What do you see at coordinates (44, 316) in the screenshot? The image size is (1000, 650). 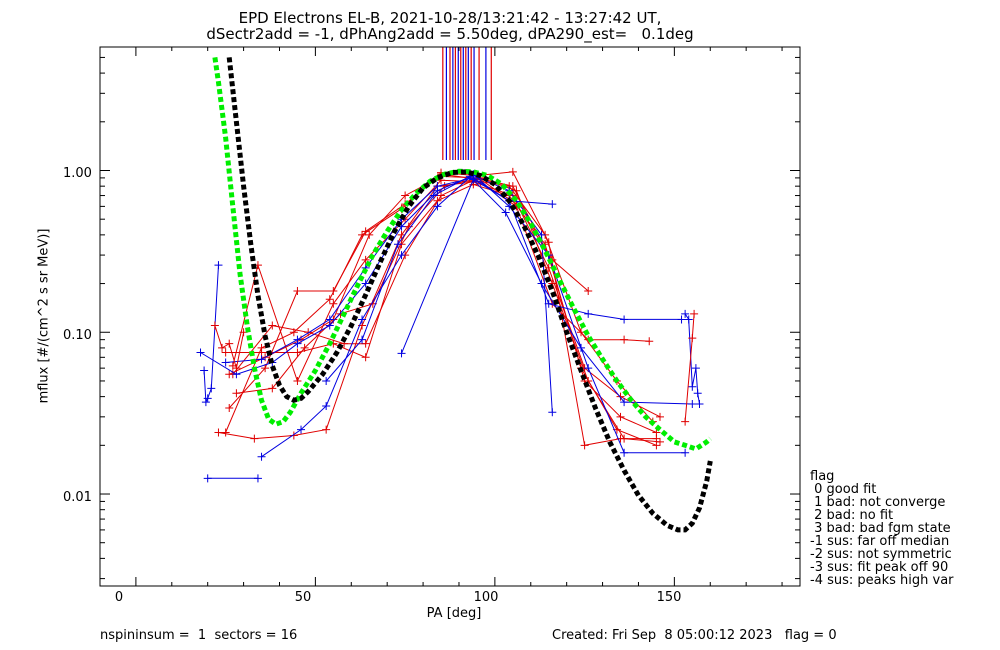 I see `y-axis-label: mflux [#/(cm^2 s sr MeV)]` at bounding box center [44, 316].